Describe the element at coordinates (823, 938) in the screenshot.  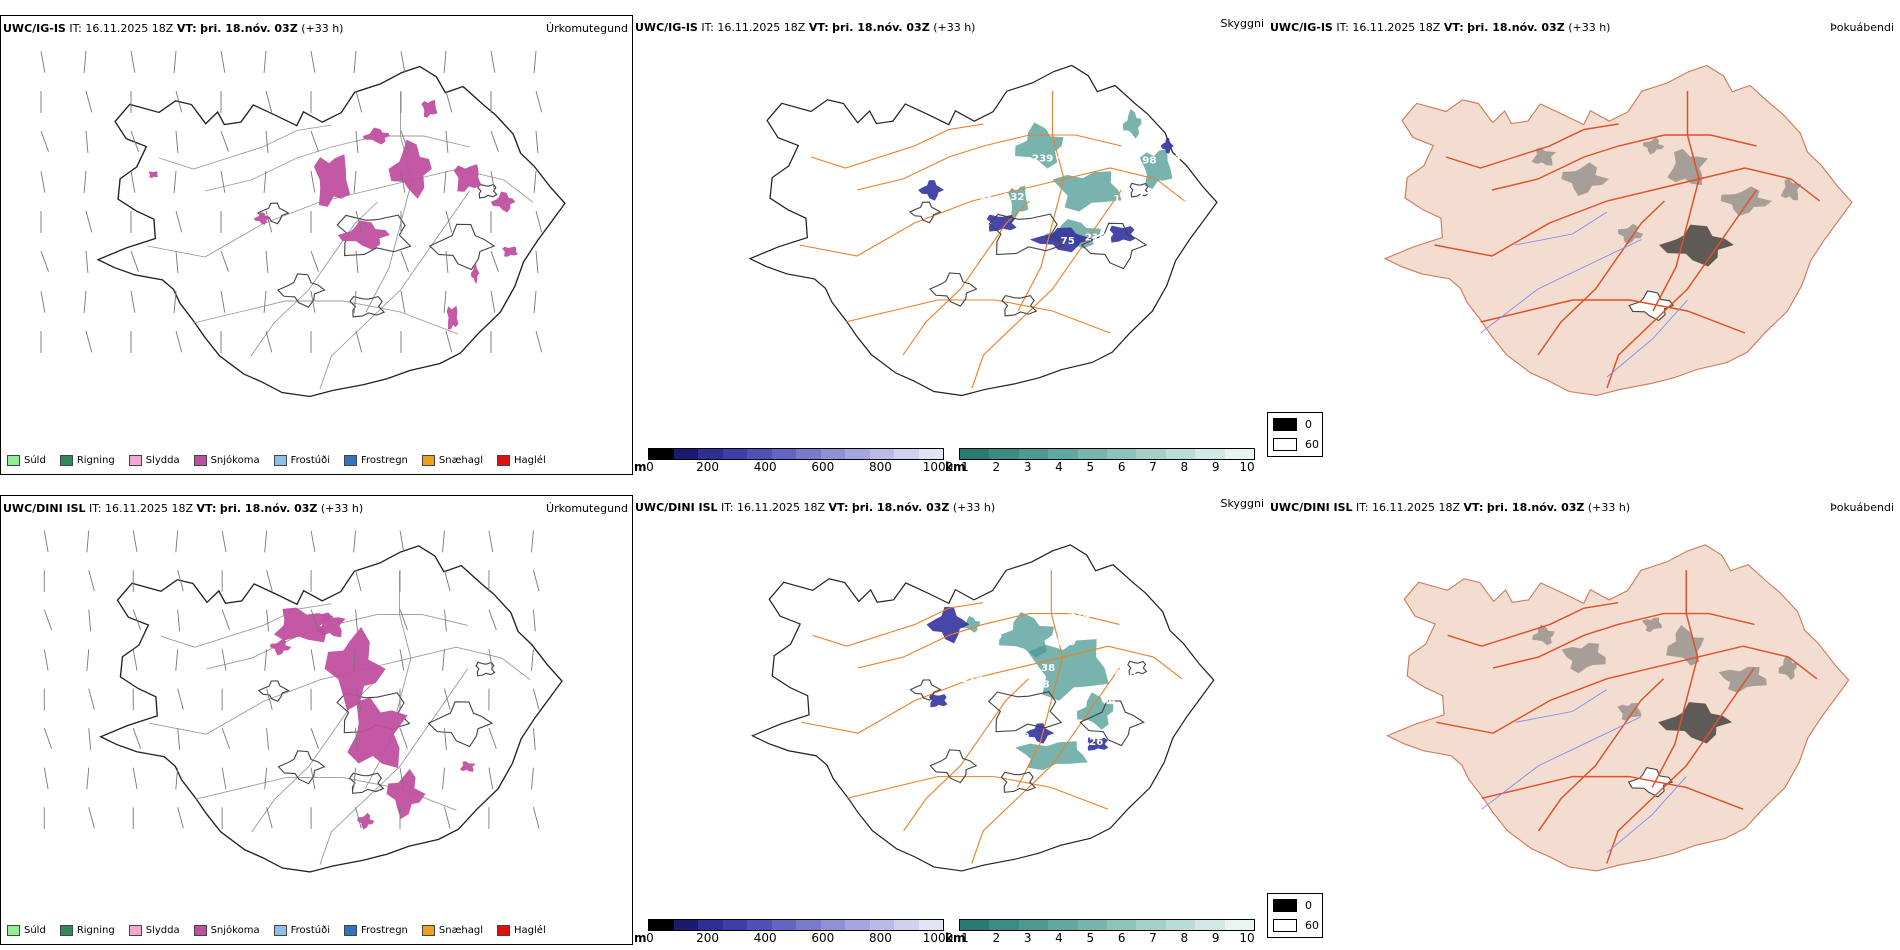
I see `colorbar-tick: 600` at that location.